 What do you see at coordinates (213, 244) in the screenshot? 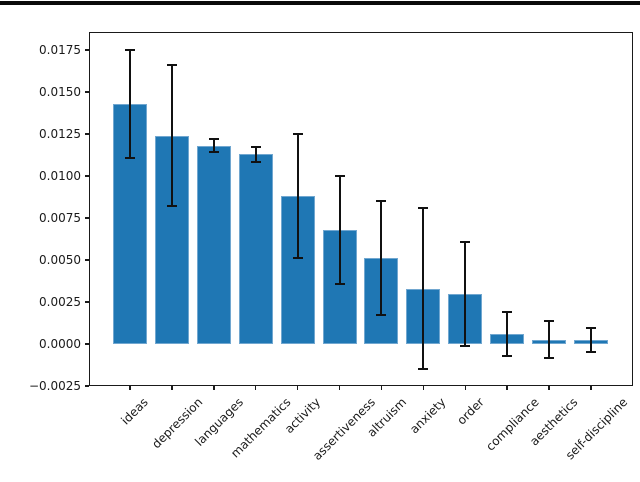
I see `bar-languages` at bounding box center [213, 244].